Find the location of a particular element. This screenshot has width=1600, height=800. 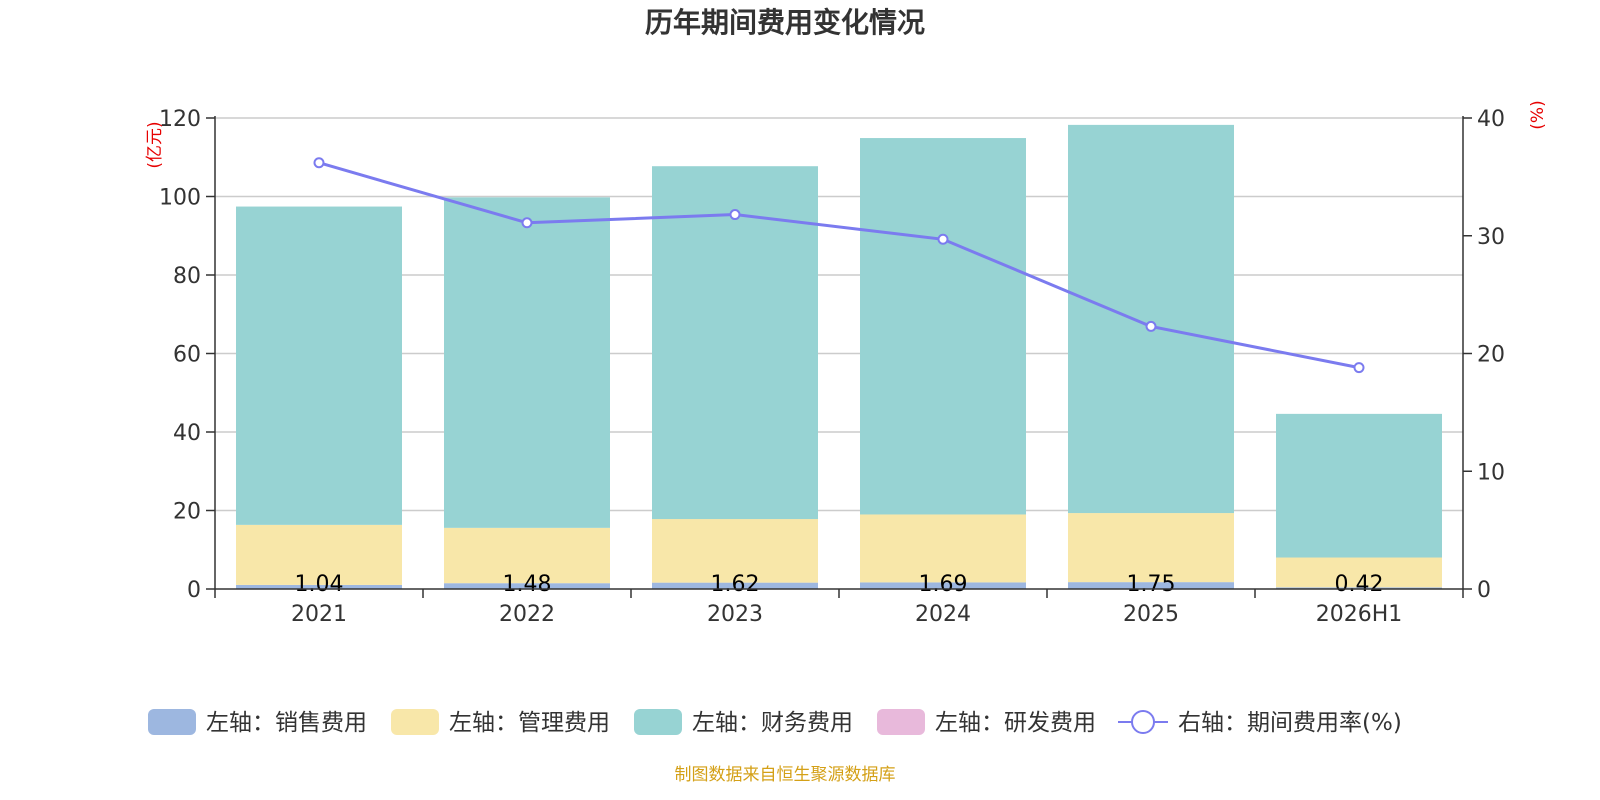

x-tick-label: 2022 is located at coordinates (527, 614).